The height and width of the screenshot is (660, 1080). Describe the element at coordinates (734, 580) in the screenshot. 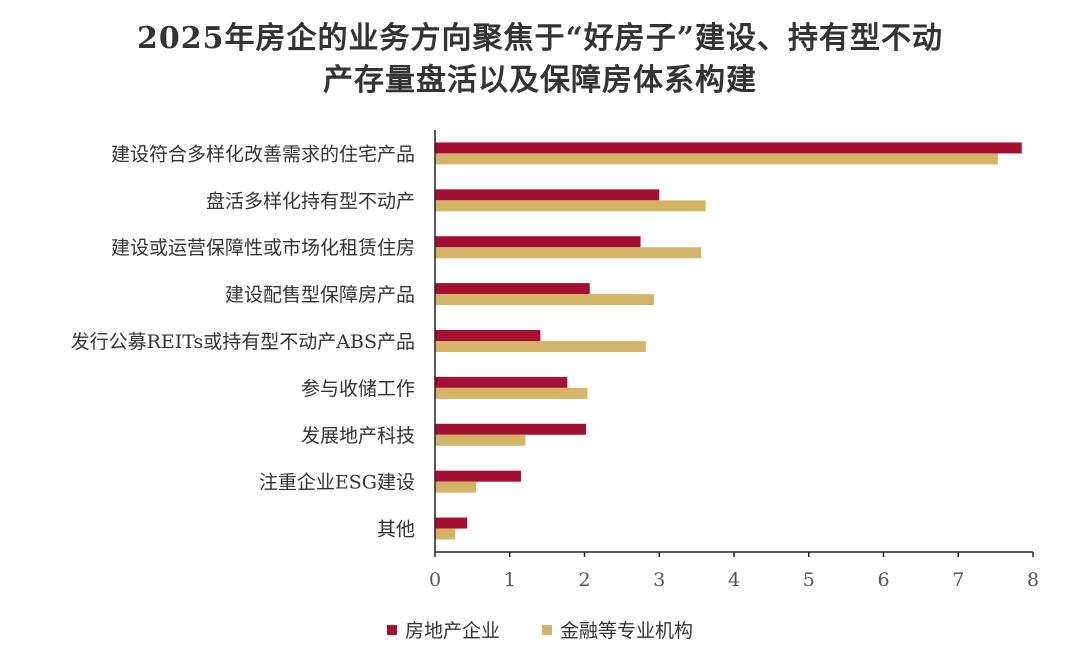

I see `x-tick-label-4: 4` at that location.